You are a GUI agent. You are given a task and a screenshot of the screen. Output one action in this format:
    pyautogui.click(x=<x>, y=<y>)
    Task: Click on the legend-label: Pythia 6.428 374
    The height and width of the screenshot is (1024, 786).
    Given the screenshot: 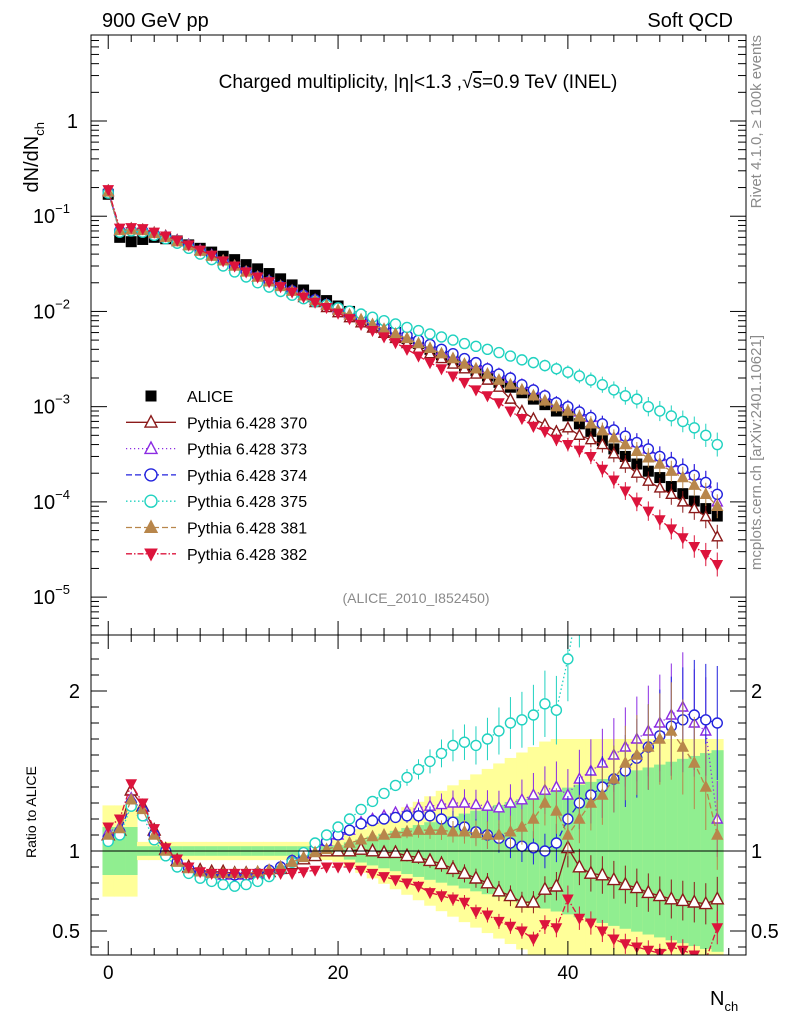 What is the action you would take?
    pyautogui.click(x=247, y=476)
    